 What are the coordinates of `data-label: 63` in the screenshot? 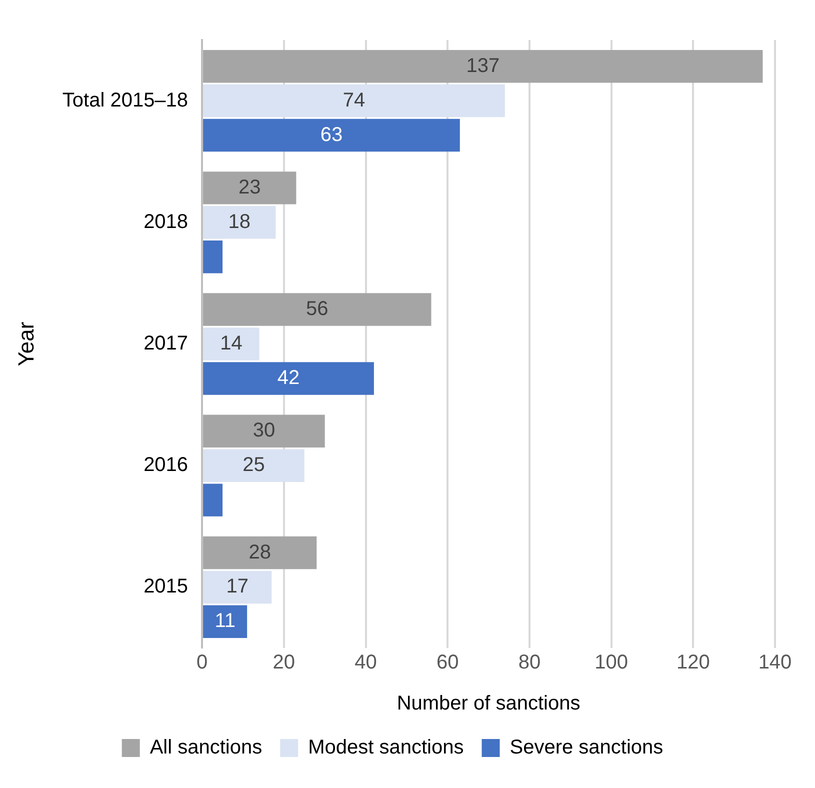 It's located at (331, 135).